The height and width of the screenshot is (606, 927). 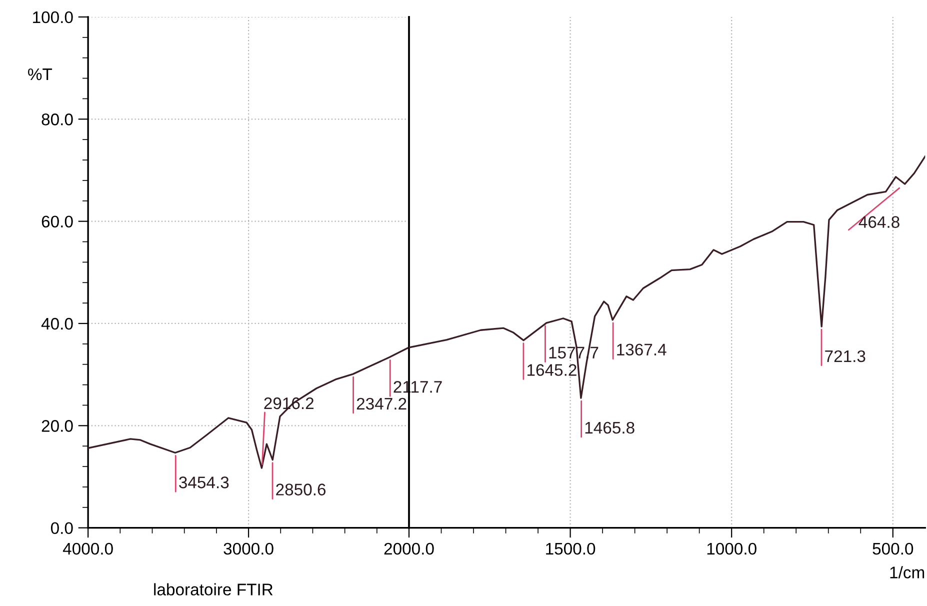 I want to click on x-tick-label: 3000.0, so click(x=249, y=548).